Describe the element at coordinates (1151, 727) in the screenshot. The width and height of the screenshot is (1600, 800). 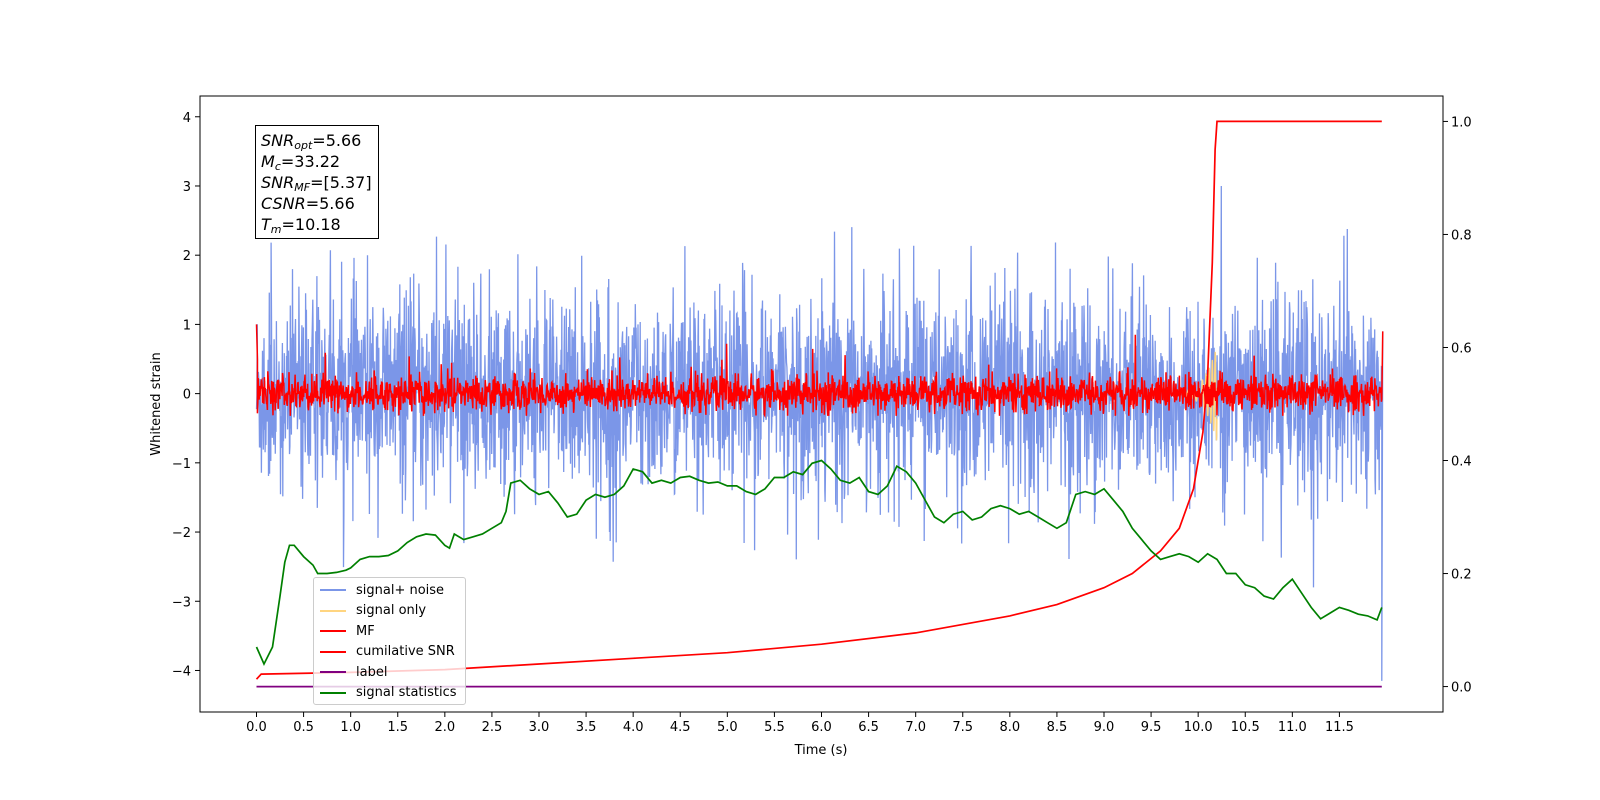
I see `x-tick-label: 9.5` at that location.